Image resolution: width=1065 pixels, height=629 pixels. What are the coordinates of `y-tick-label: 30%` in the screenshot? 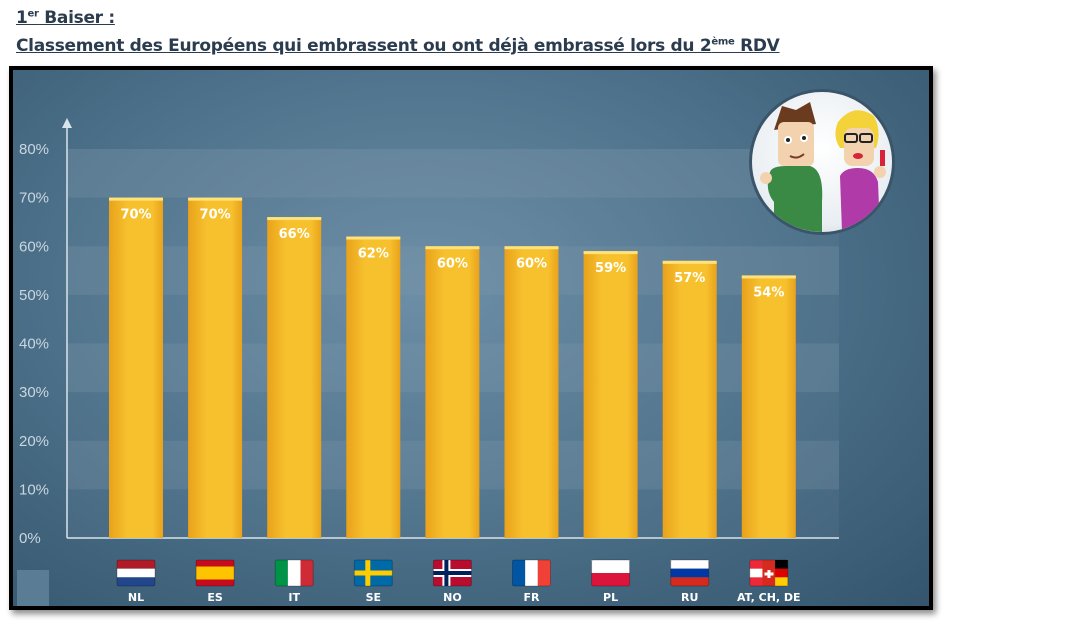 It's located at (34, 392).